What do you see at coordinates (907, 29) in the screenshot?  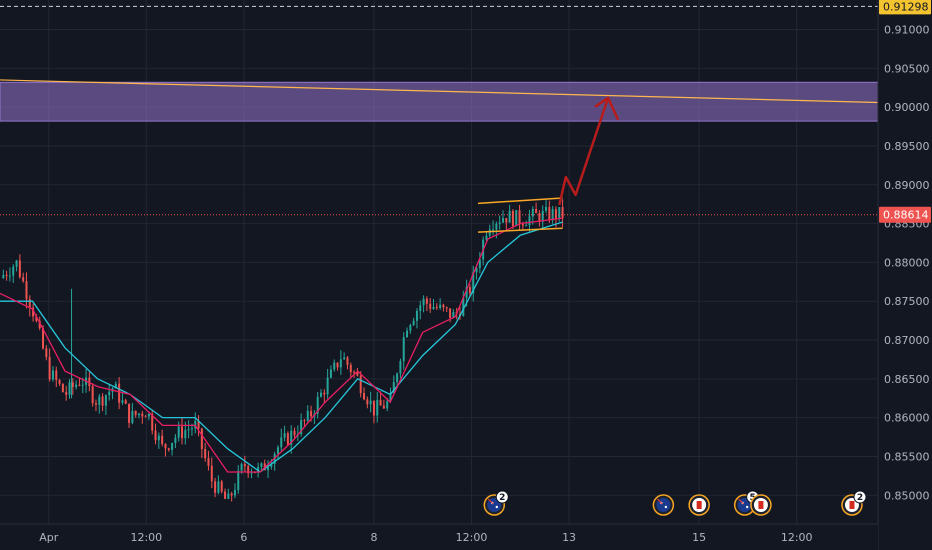 I see `y-tick-label: 0.91000` at bounding box center [907, 29].